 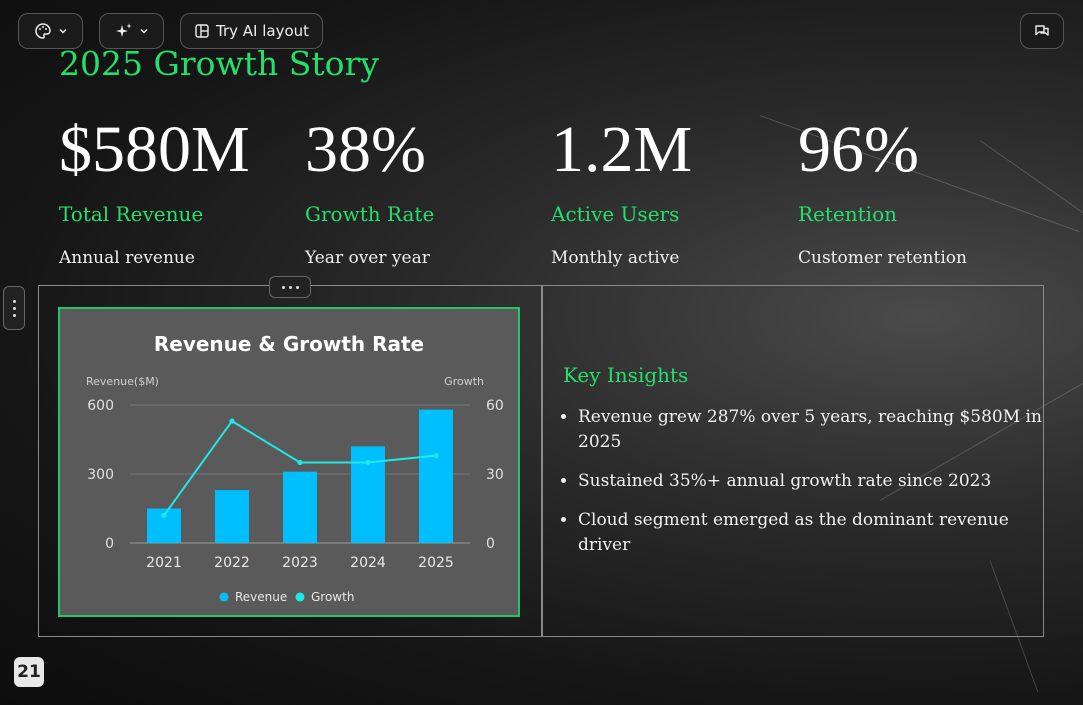 What do you see at coordinates (29, 672) in the screenshot?
I see `page-number: 21` at bounding box center [29, 672].